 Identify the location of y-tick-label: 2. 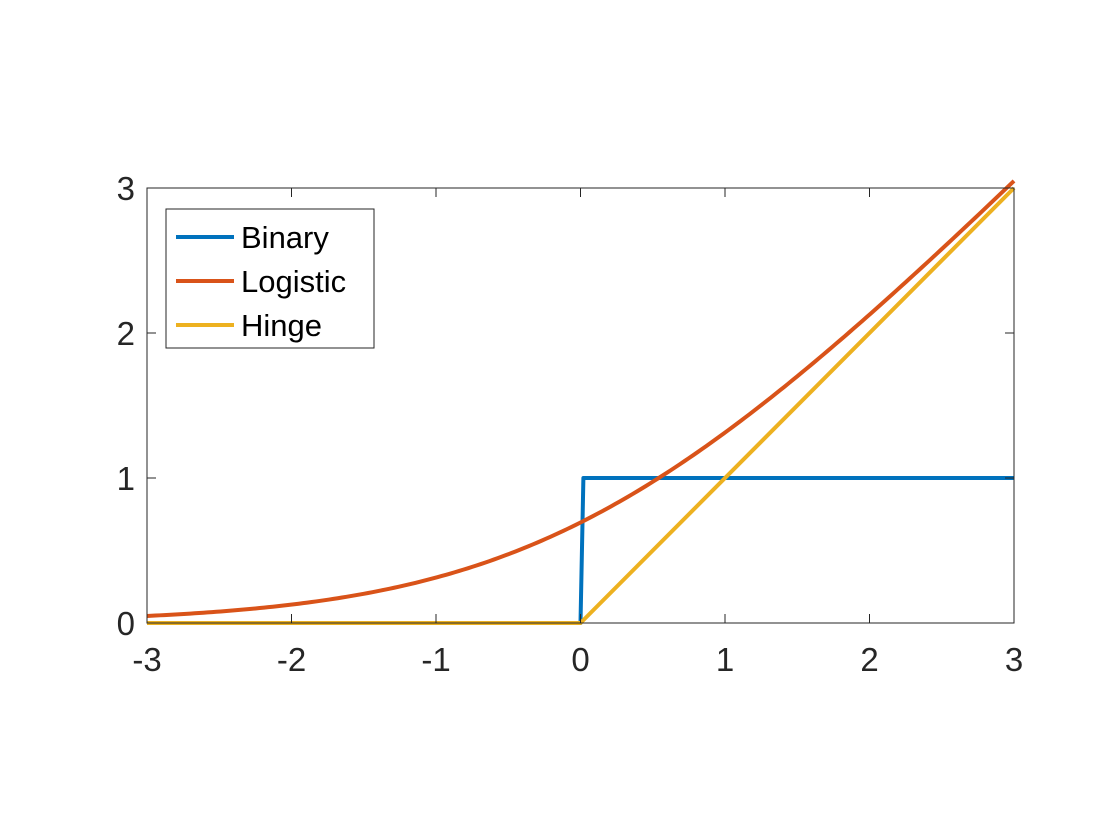
(126, 333).